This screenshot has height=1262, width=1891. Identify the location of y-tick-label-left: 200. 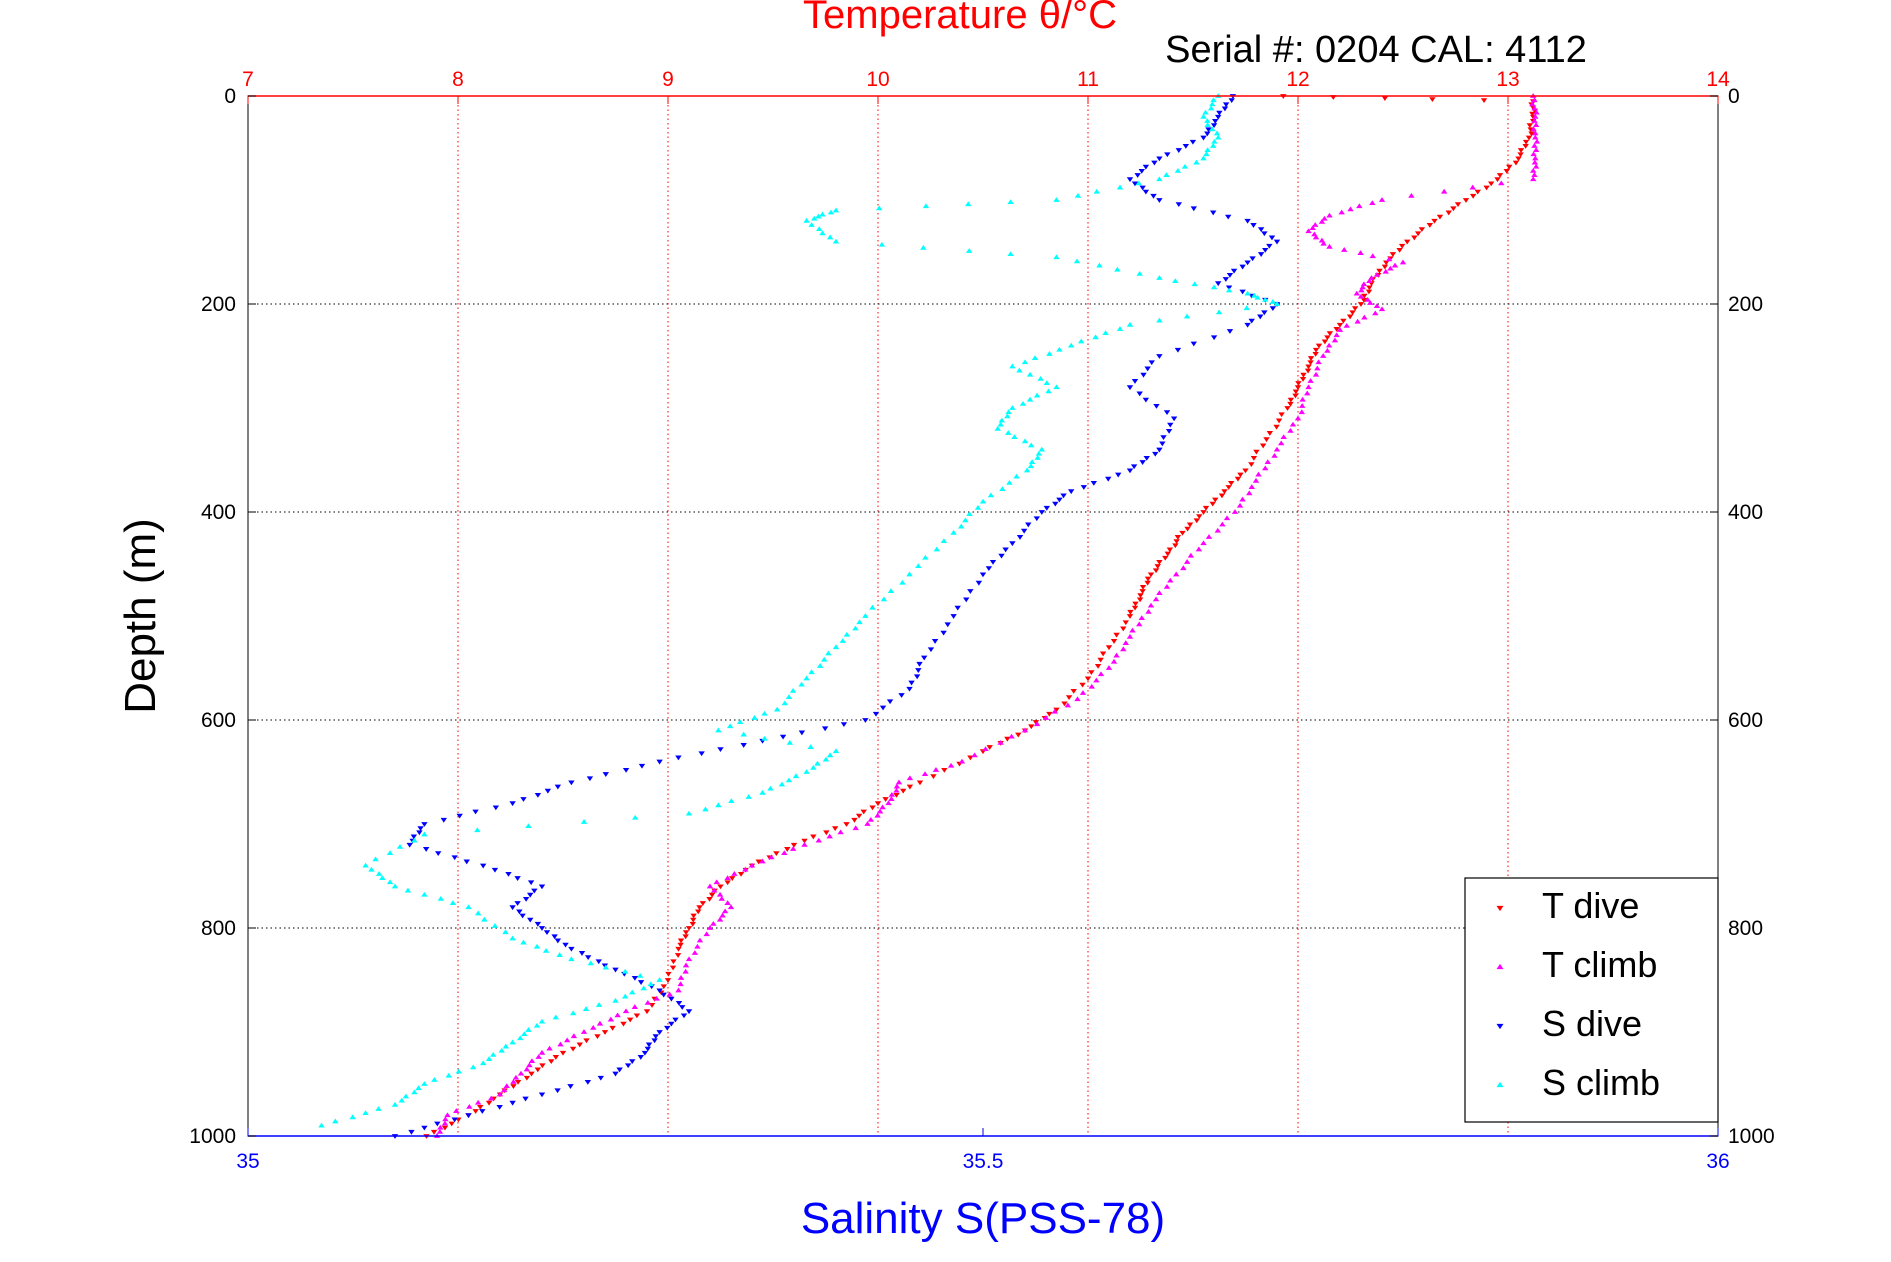
(218, 304).